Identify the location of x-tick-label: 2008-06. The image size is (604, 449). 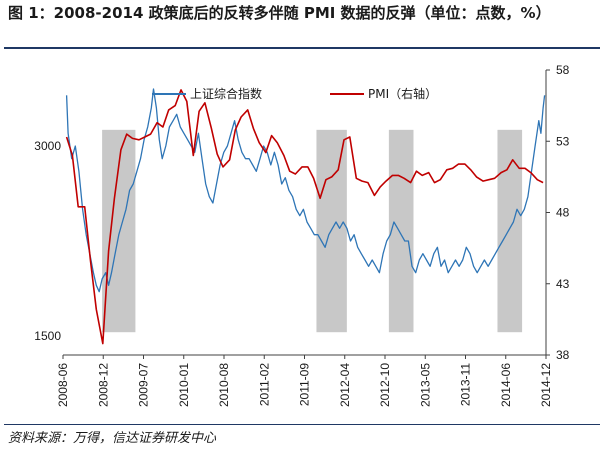
(63, 385).